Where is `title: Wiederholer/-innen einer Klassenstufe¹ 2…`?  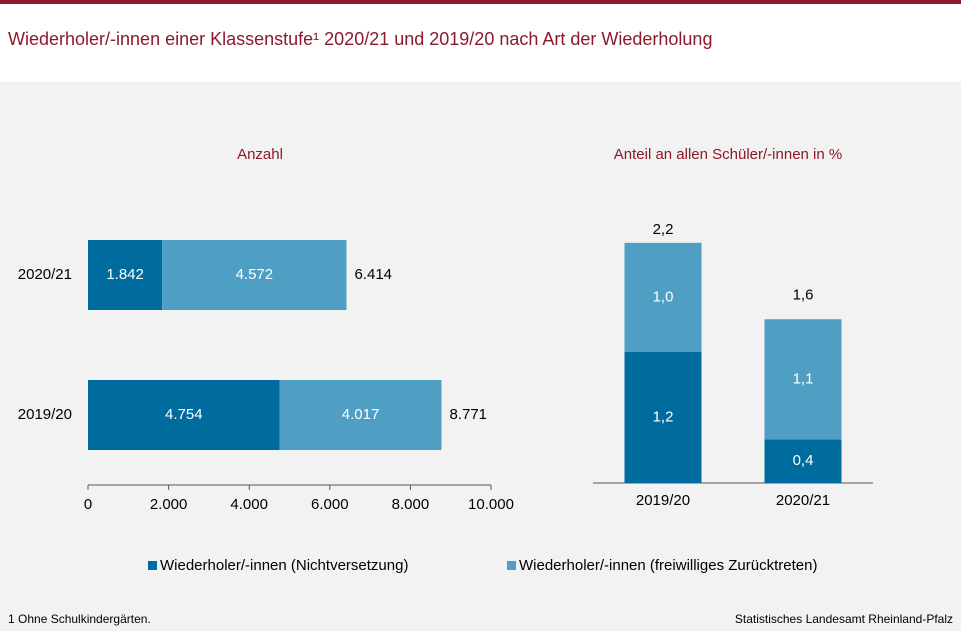
title: Wiederholer/-innen einer Klassenstufe¹ 2… is located at coordinates (360, 39).